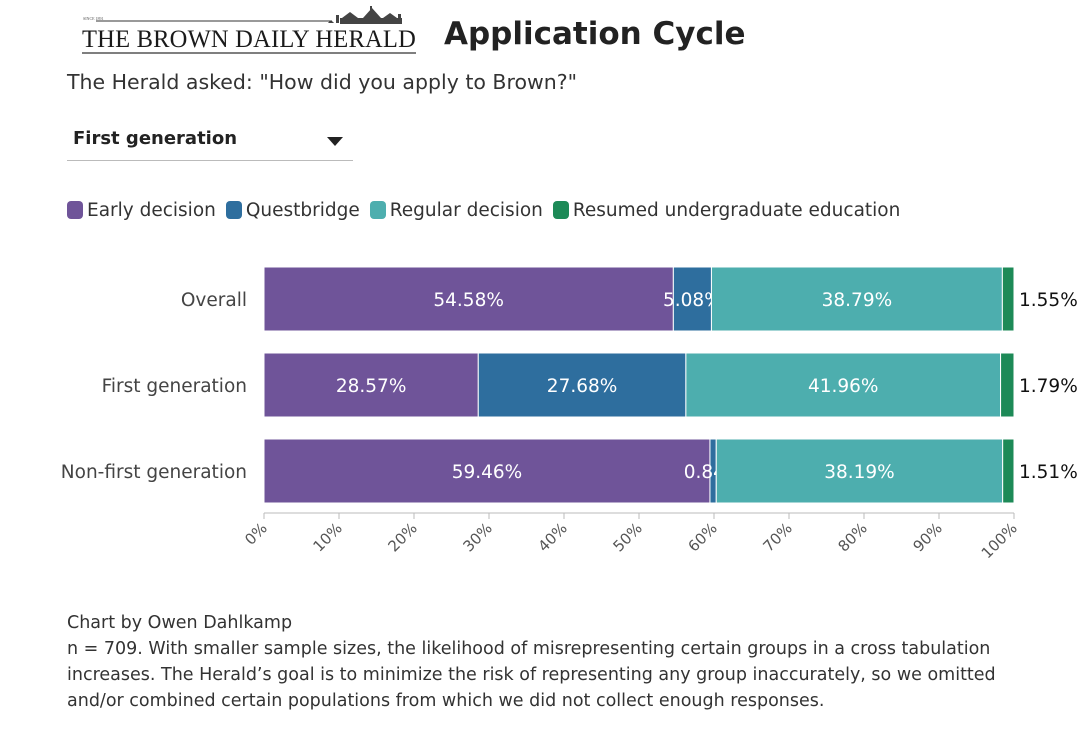 Image resolution: width=1080 pixels, height=737 pixels. I want to click on data-label-early-decision-first-generation: 28.57%, so click(371, 386).